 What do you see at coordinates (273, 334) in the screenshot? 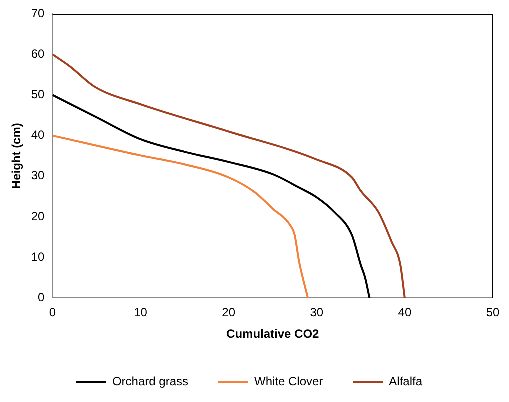
I see `x-axis-title: Cumulative CO2` at bounding box center [273, 334].